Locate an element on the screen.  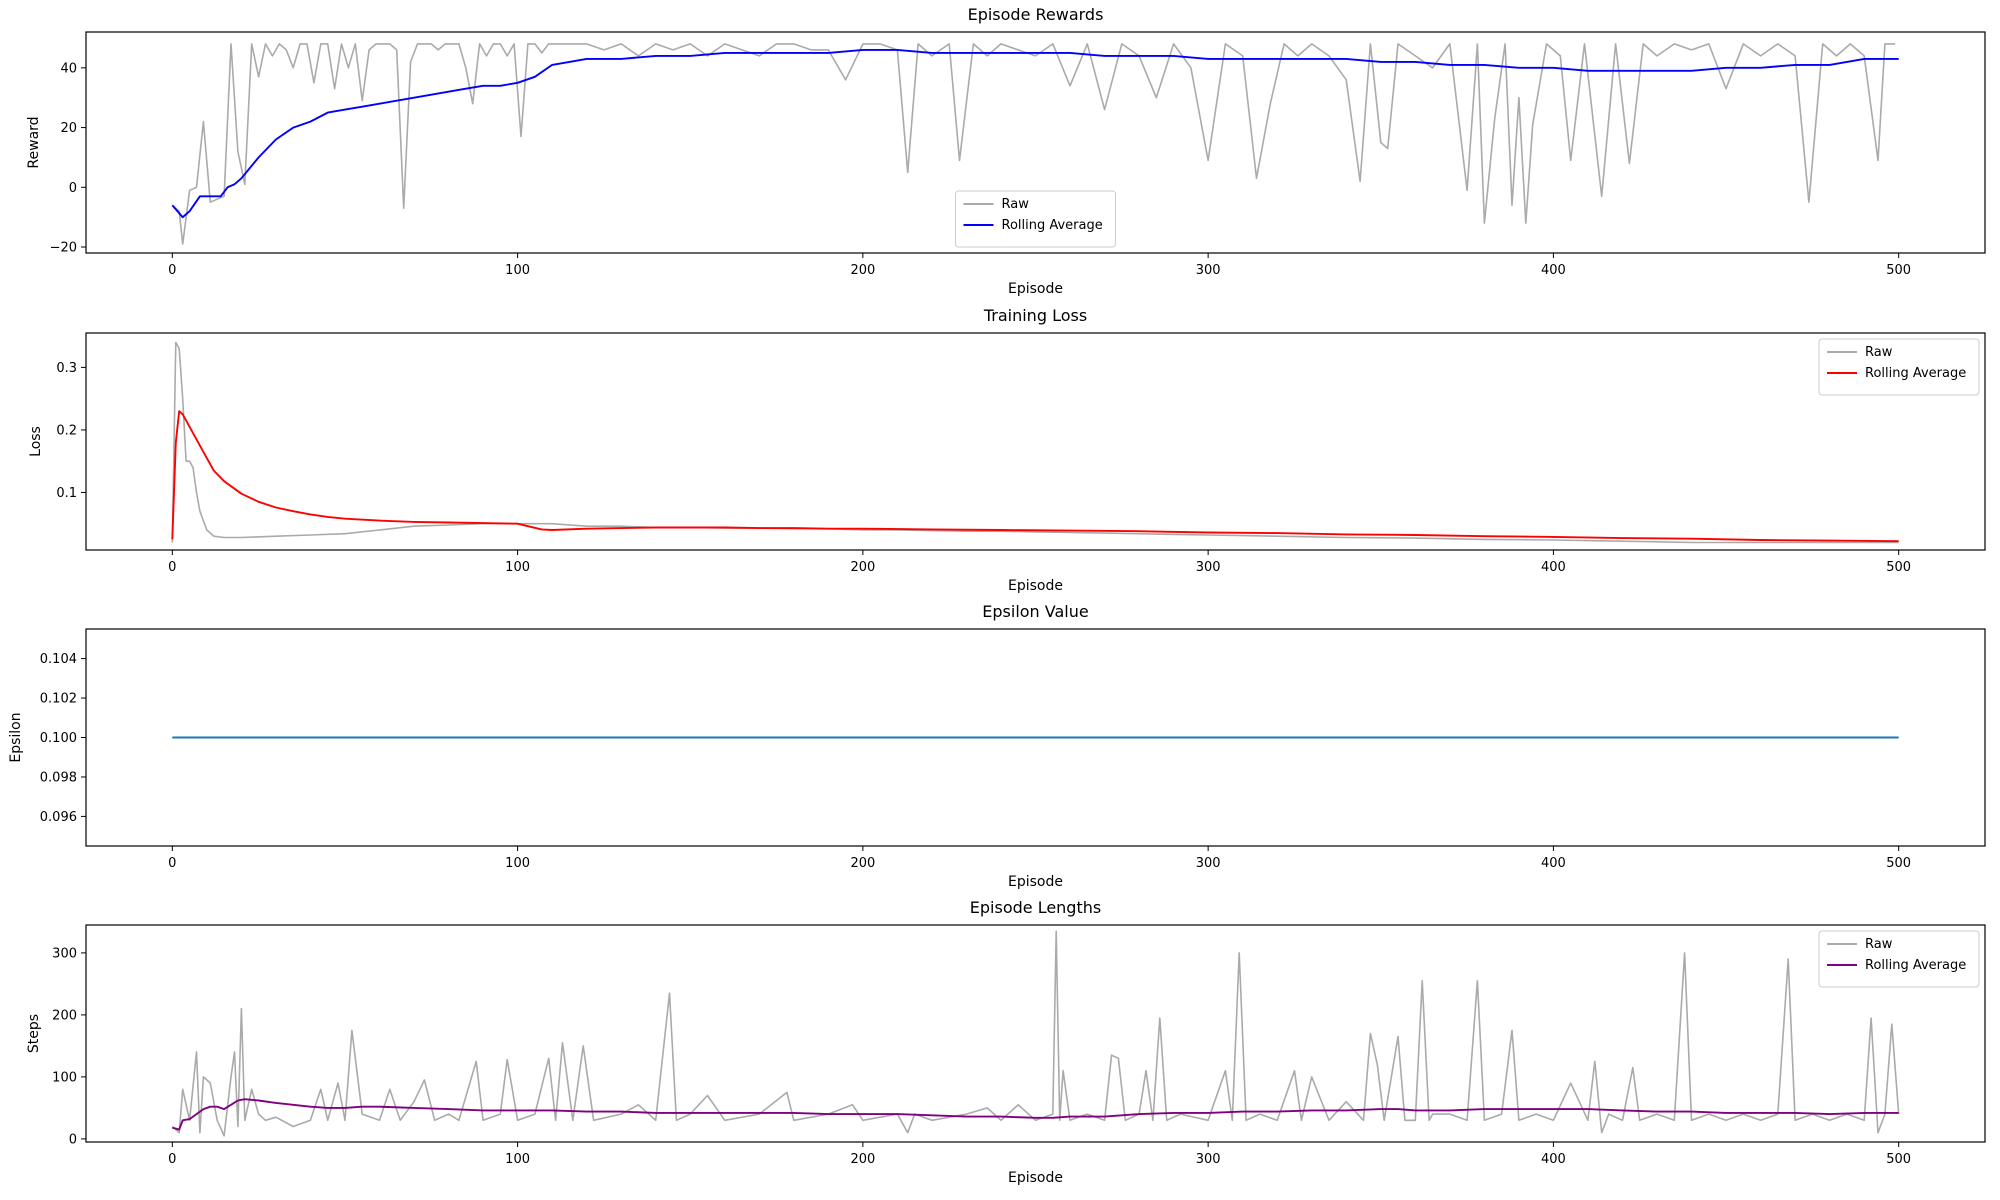
lengths-series-raw is located at coordinates (1035, 1033).